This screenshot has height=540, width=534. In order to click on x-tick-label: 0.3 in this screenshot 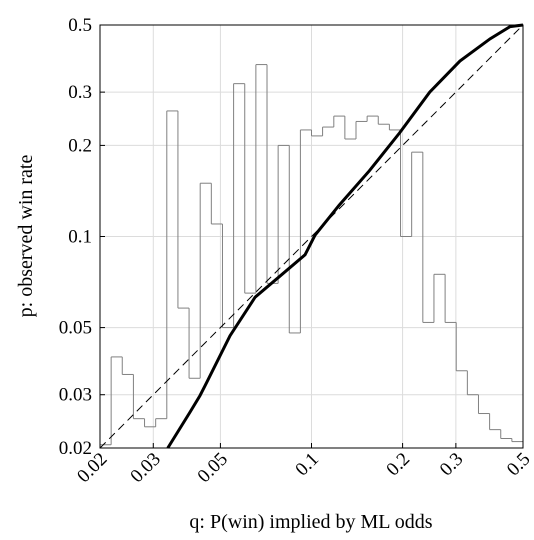, I will do `click(452, 465)`.